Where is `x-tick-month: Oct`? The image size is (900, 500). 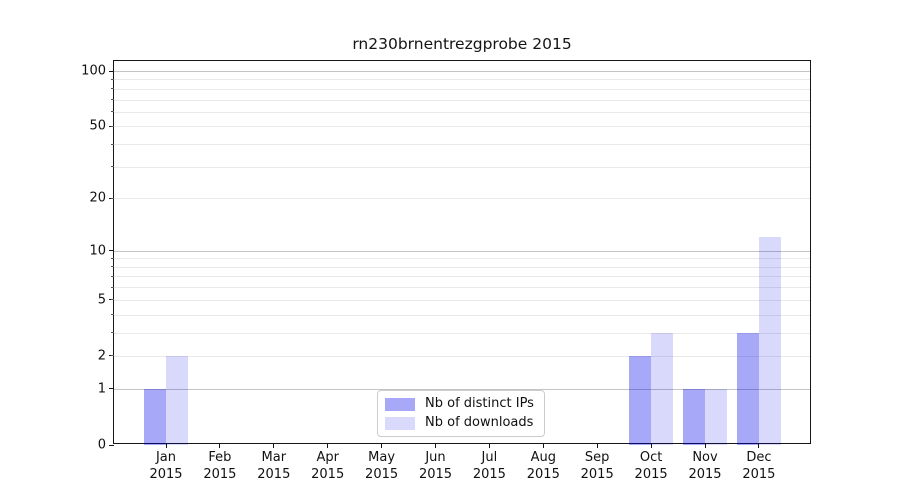
x-tick-month: Oct is located at coordinates (651, 457).